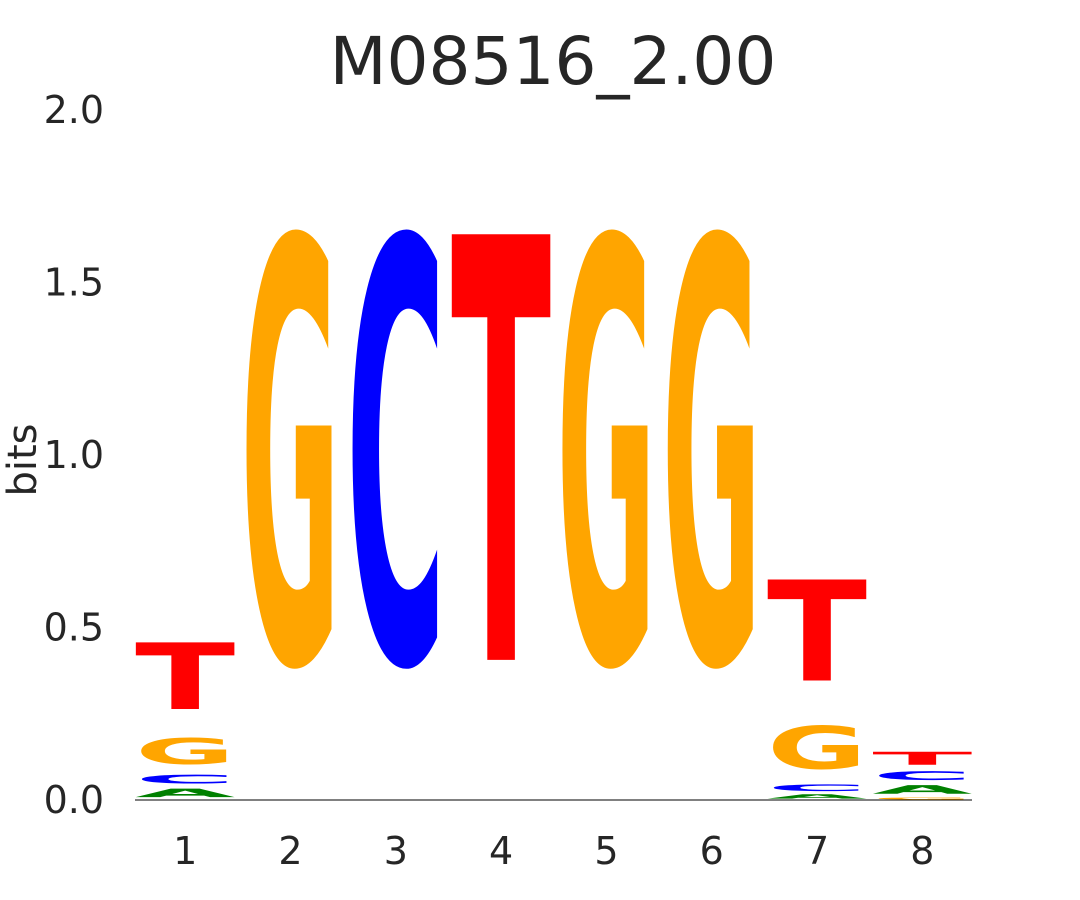 The height and width of the screenshot is (900, 1080). What do you see at coordinates (817, 851) in the screenshot?
I see `x-tick-label: 7` at bounding box center [817, 851].